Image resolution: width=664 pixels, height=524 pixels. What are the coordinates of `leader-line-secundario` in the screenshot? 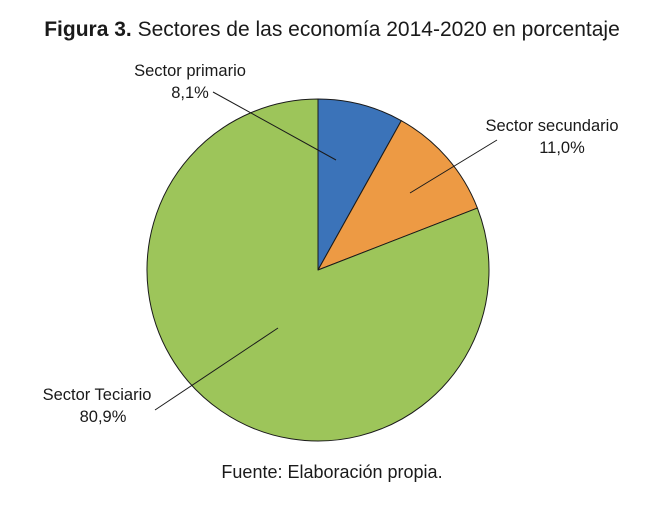 It's located at (453, 166).